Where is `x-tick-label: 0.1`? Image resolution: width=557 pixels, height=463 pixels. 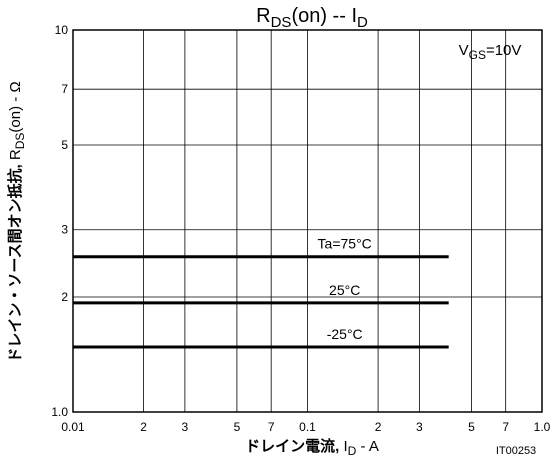
x-tick-label: 0.1 is located at coordinates (307, 427).